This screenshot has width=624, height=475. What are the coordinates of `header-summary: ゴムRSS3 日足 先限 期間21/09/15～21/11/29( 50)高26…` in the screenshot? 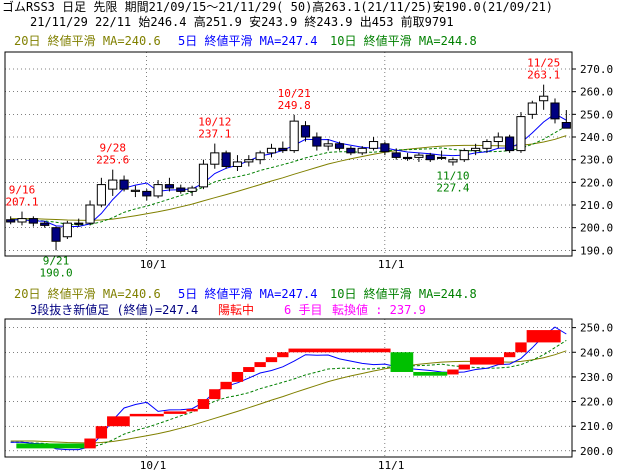 It's located at (278, 7).